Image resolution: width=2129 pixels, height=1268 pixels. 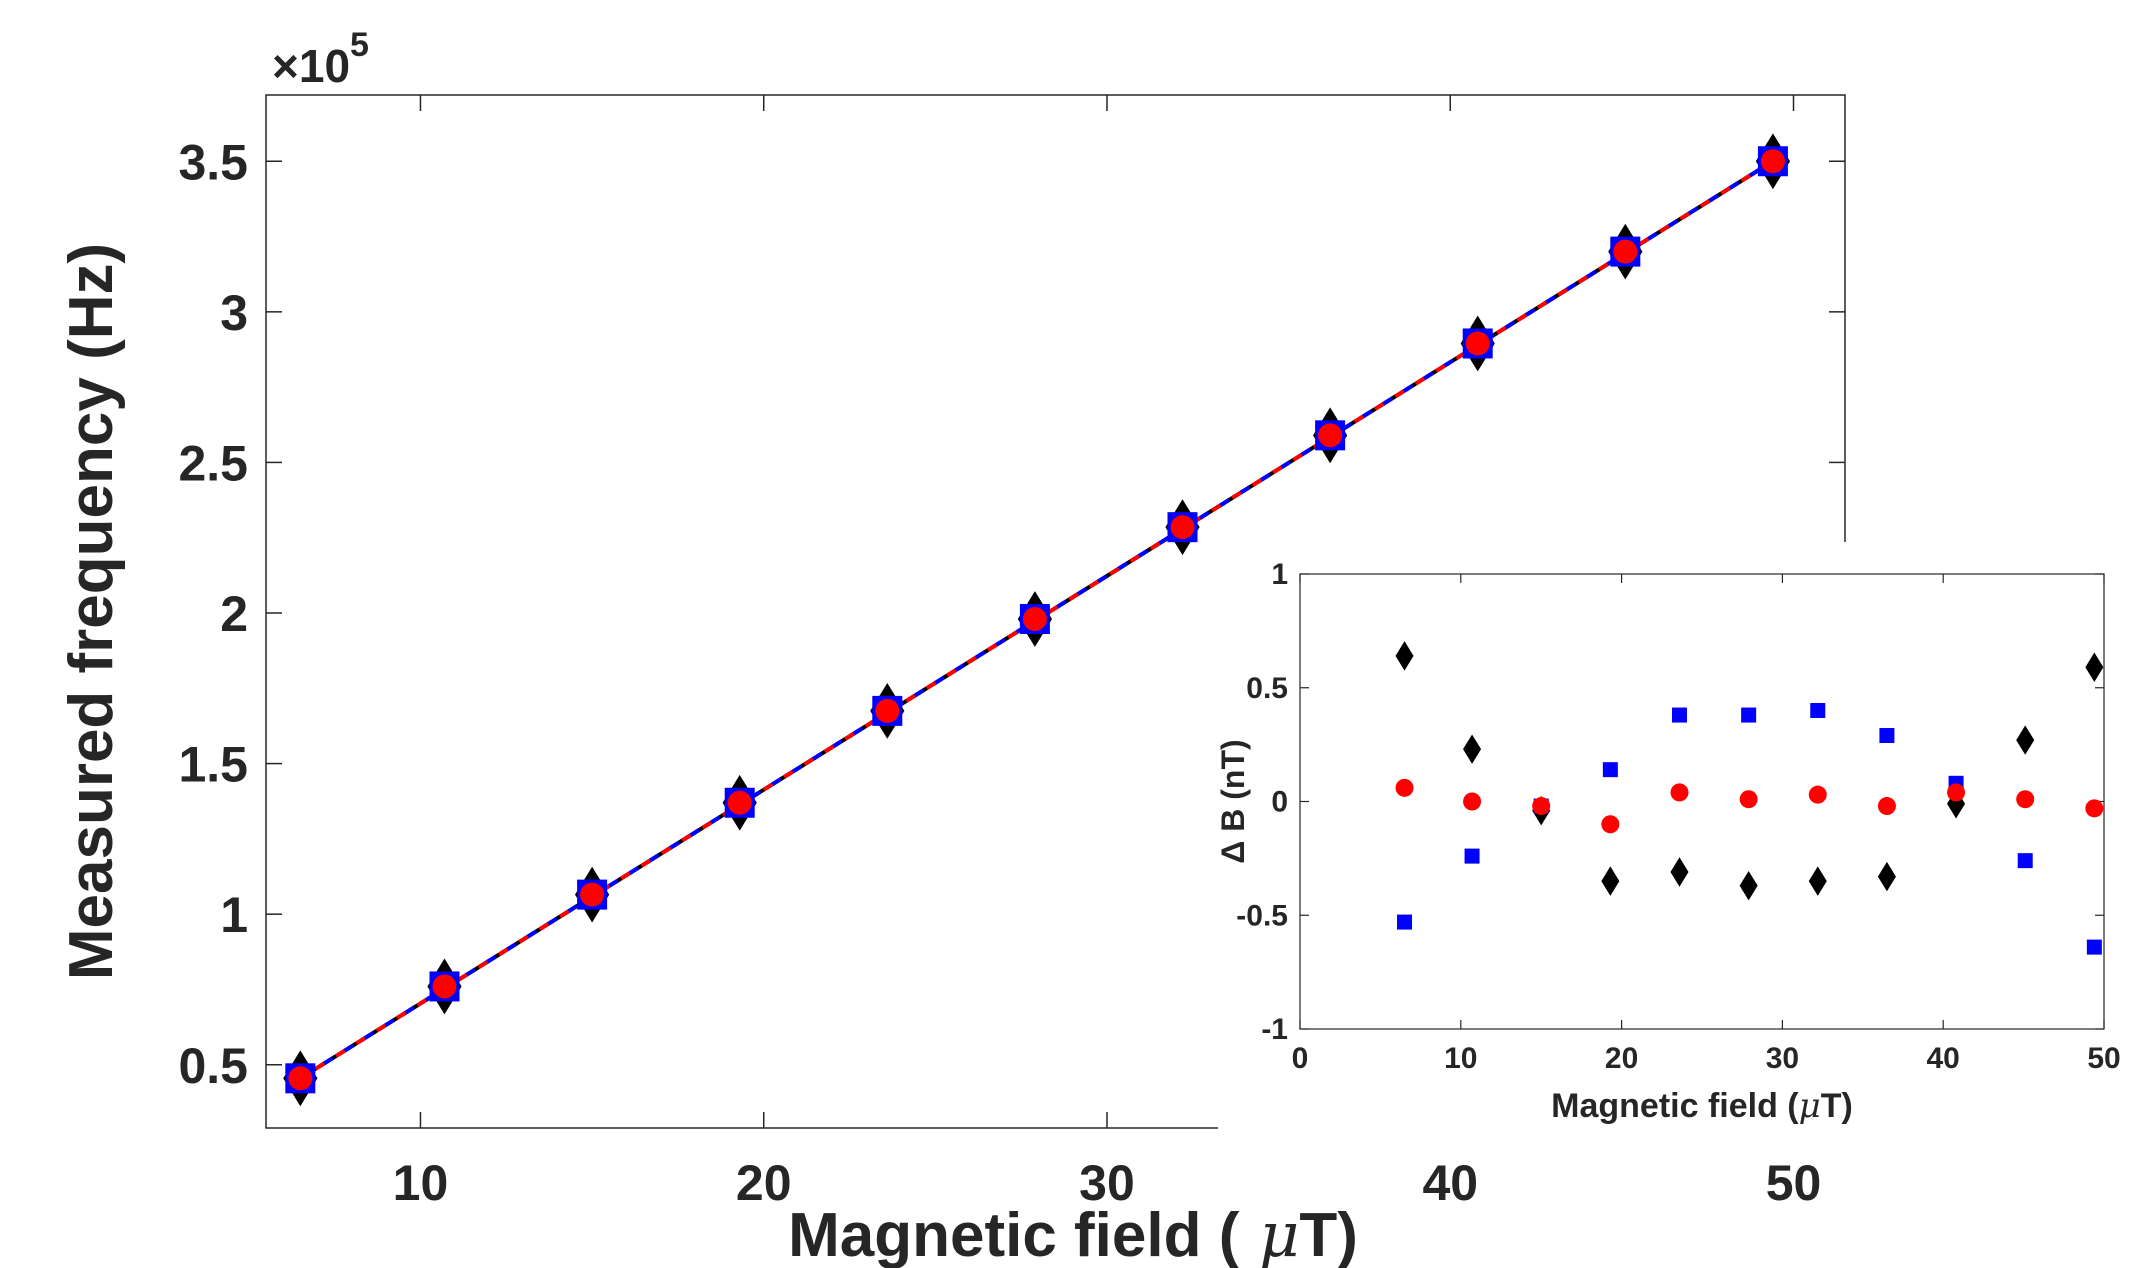 What do you see at coordinates (1073, 1233) in the screenshot?
I see `main-x-axis-label: Magnetic field ( μT)` at bounding box center [1073, 1233].